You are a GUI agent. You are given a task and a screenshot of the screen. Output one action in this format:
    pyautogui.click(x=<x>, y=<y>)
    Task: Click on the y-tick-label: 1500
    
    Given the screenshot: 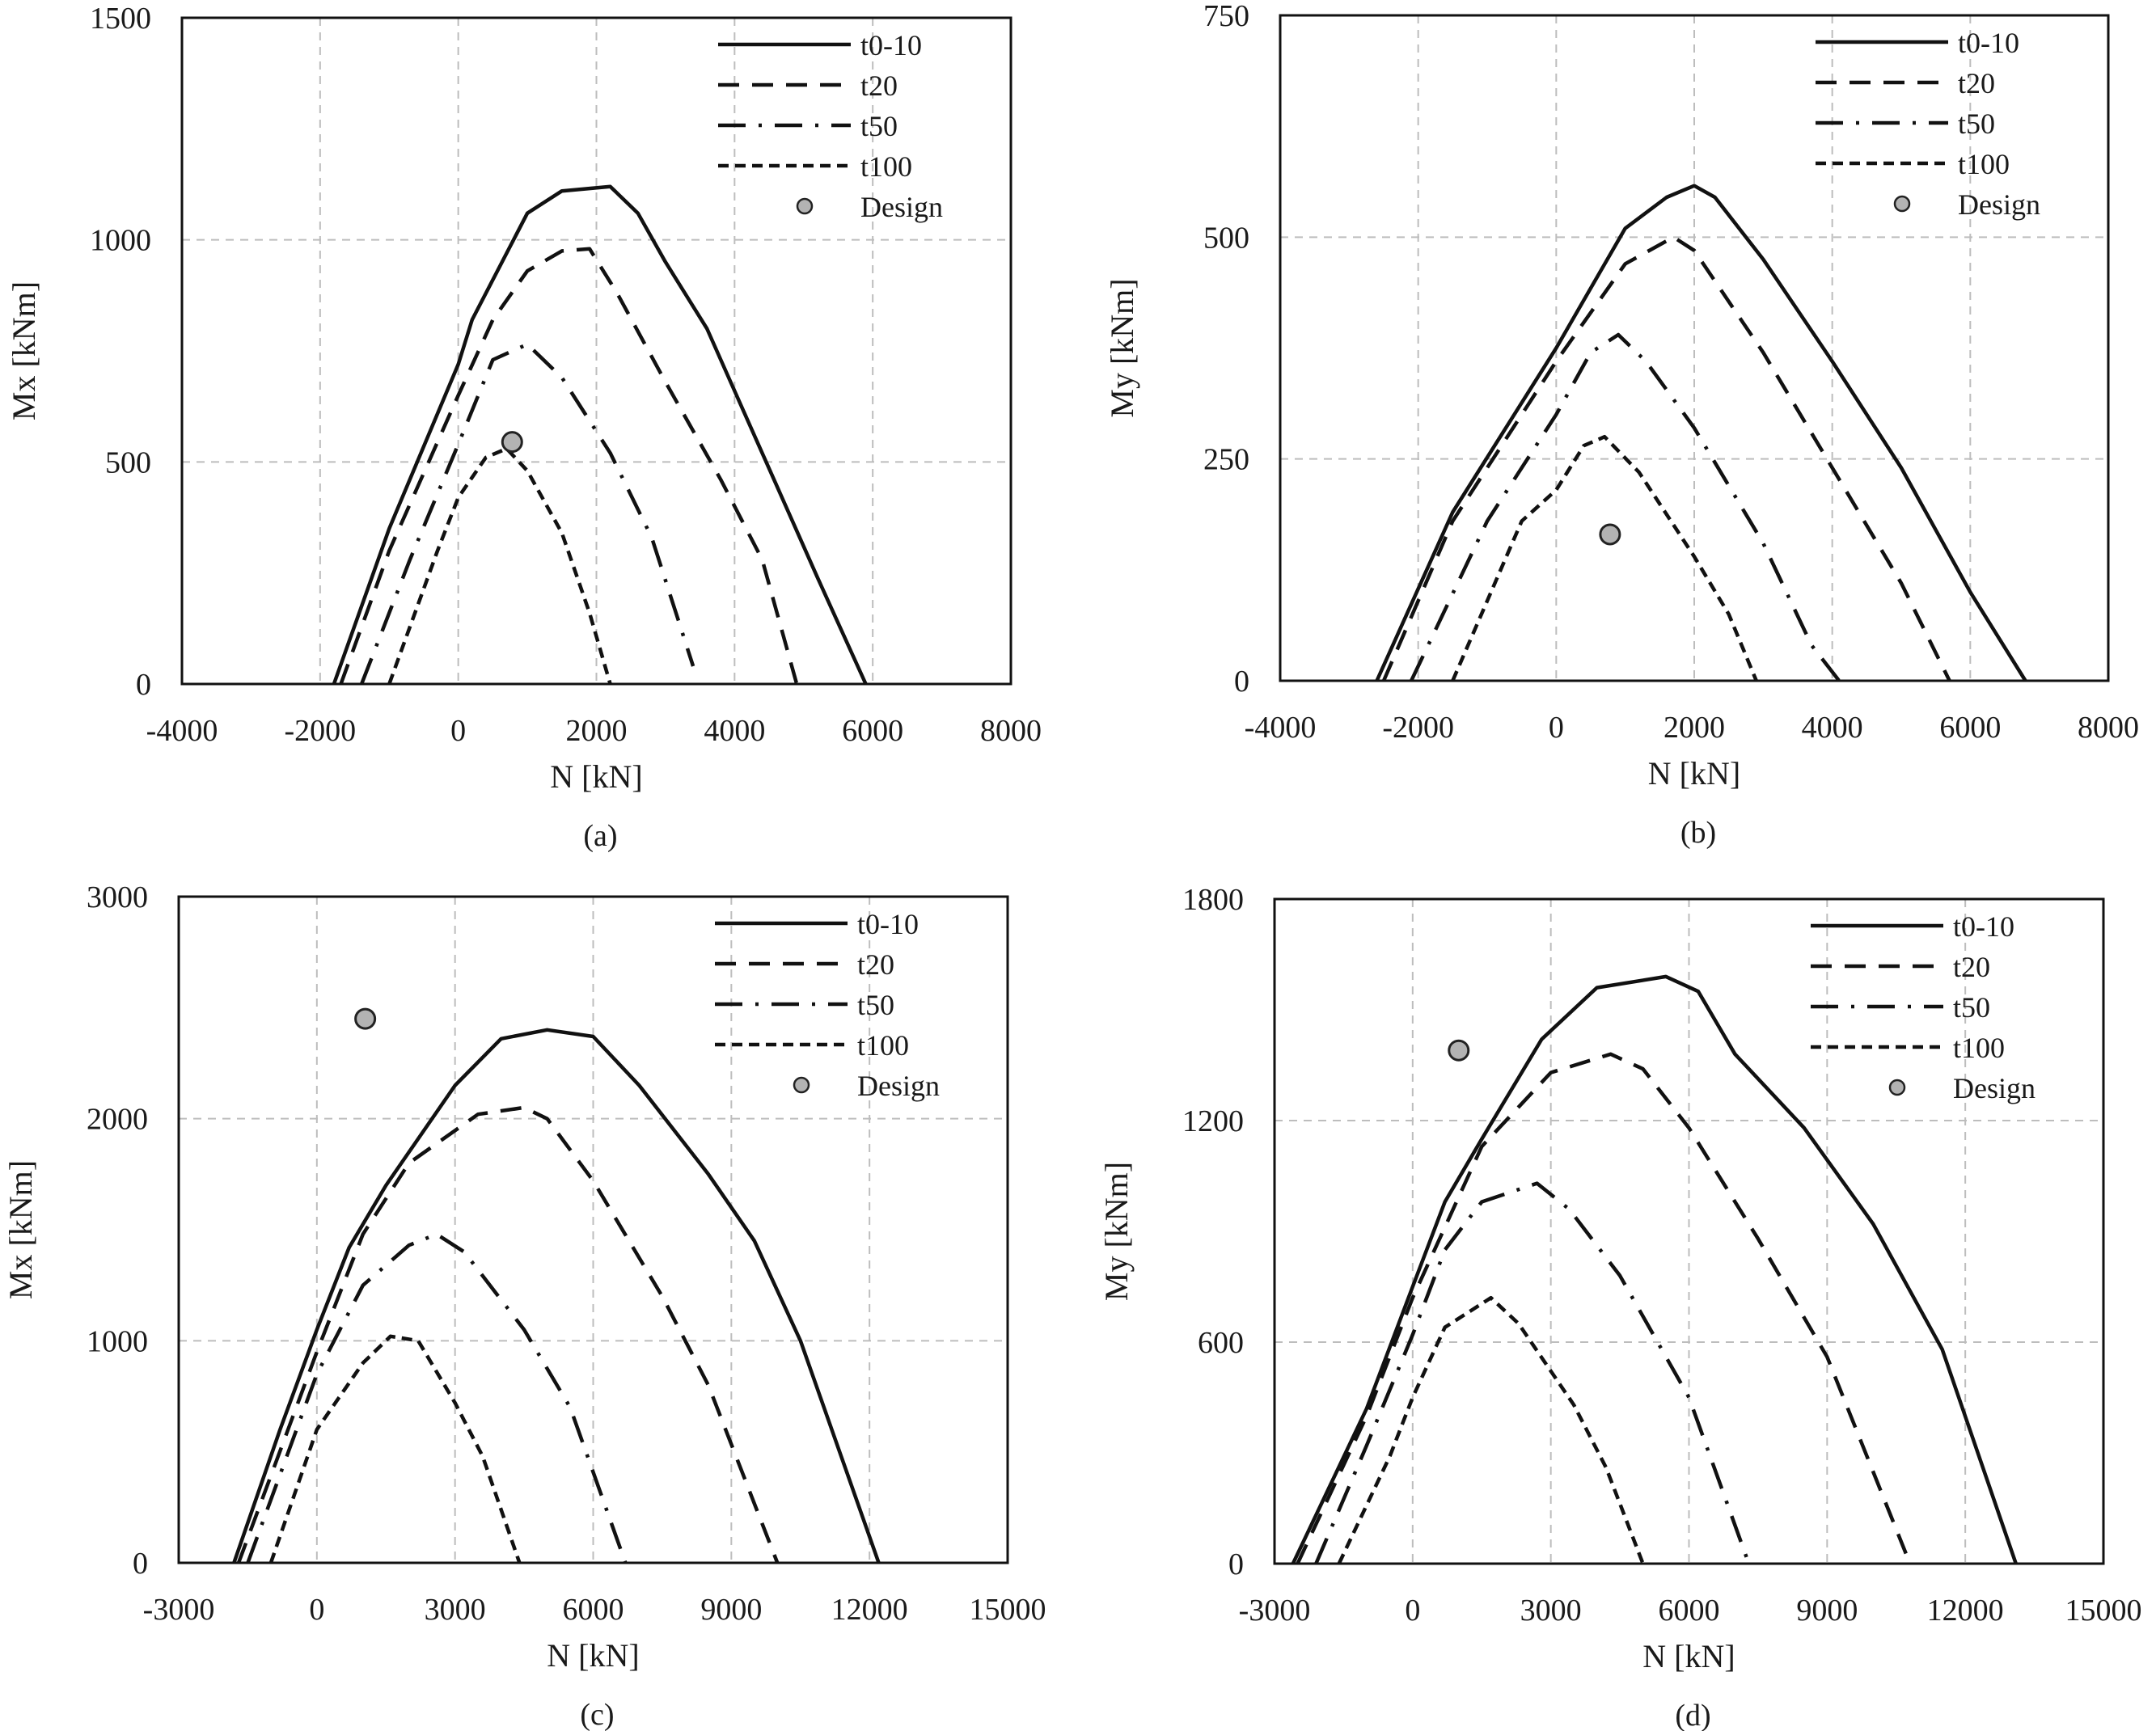 What is the action you would take?
    pyautogui.click(x=121, y=19)
    